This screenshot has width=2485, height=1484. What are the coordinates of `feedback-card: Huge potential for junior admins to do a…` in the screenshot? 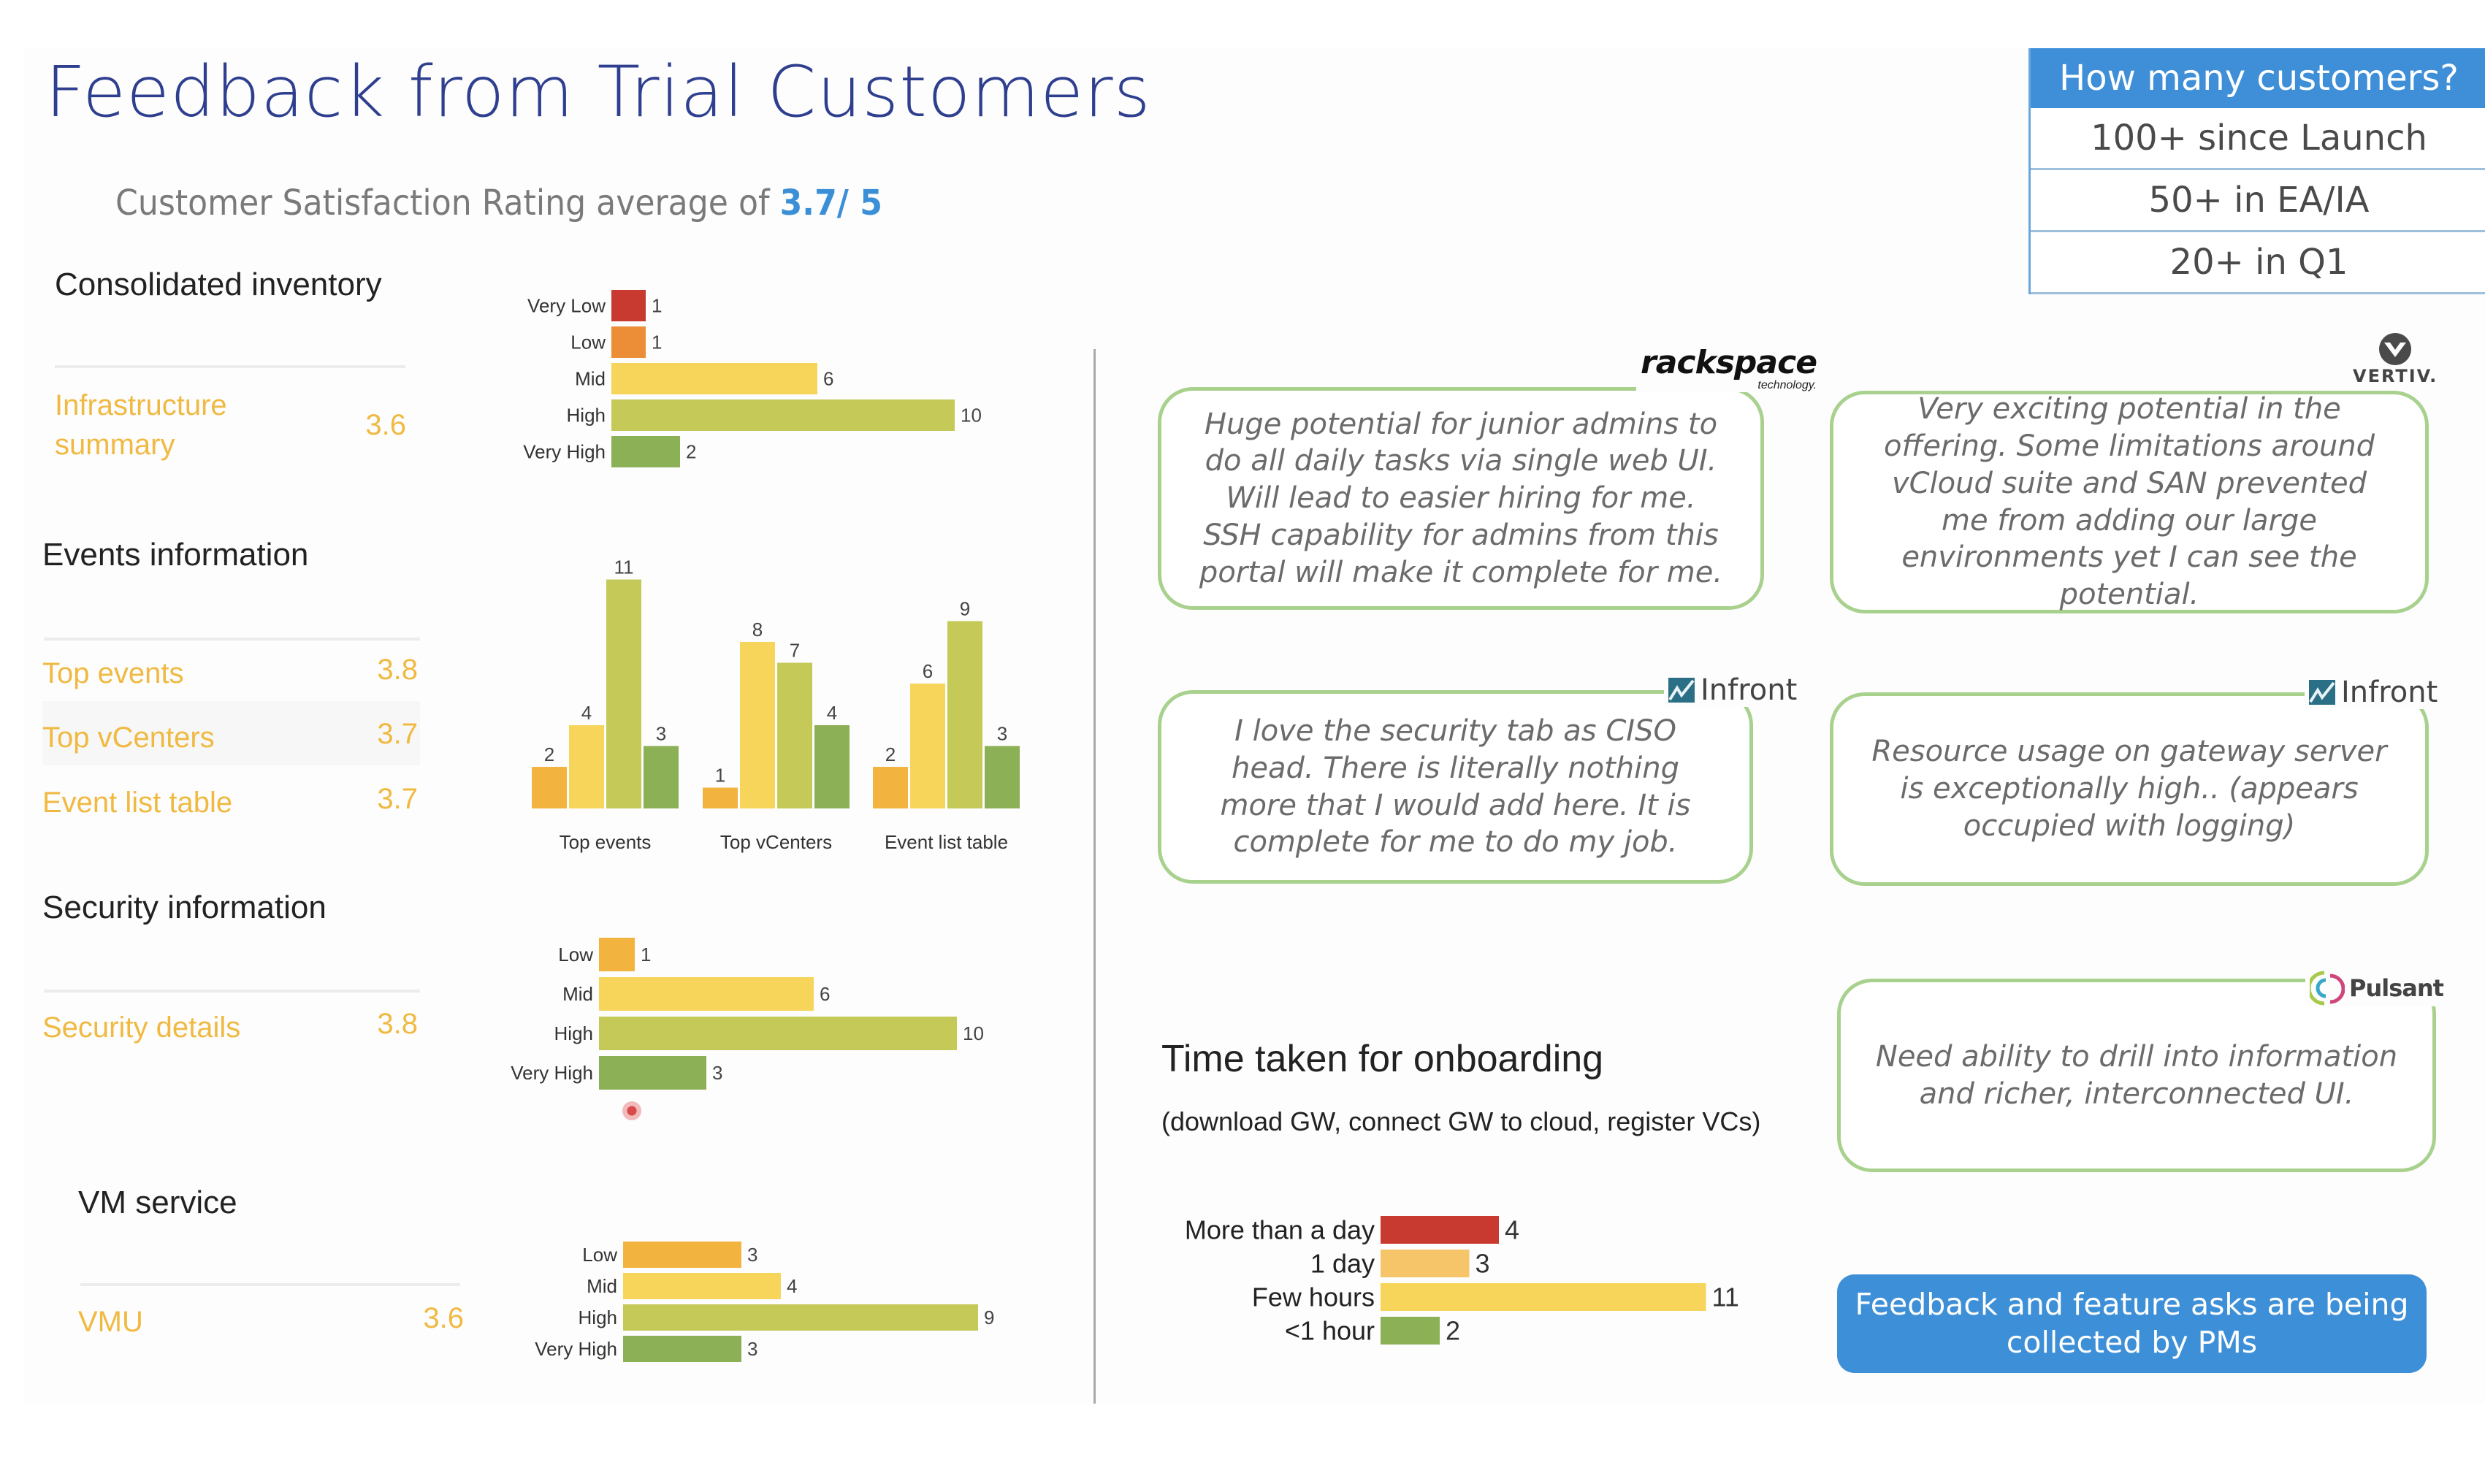 It's located at (1461, 499).